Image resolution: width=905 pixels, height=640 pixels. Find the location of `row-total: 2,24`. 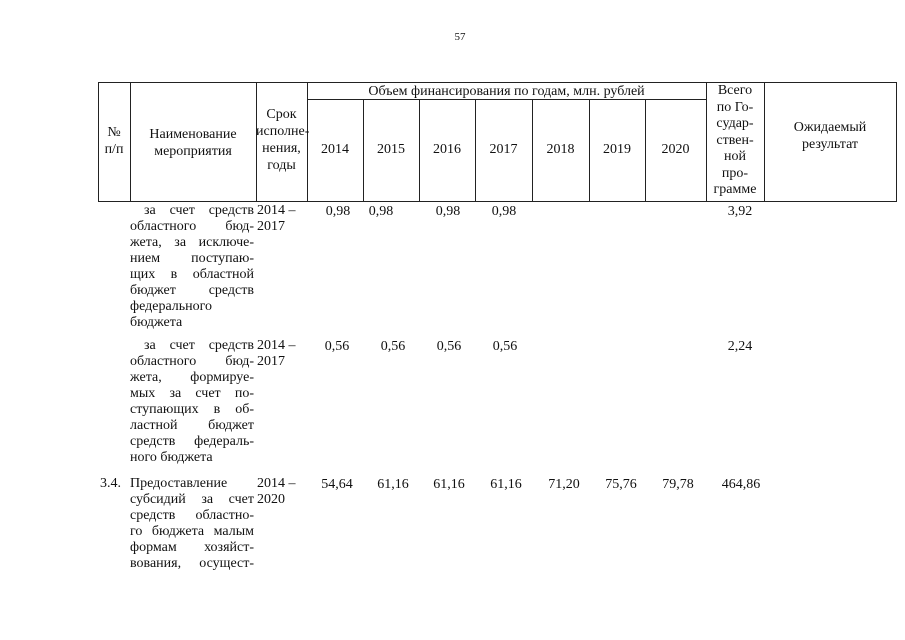

row-total: 2,24 is located at coordinates (740, 346).